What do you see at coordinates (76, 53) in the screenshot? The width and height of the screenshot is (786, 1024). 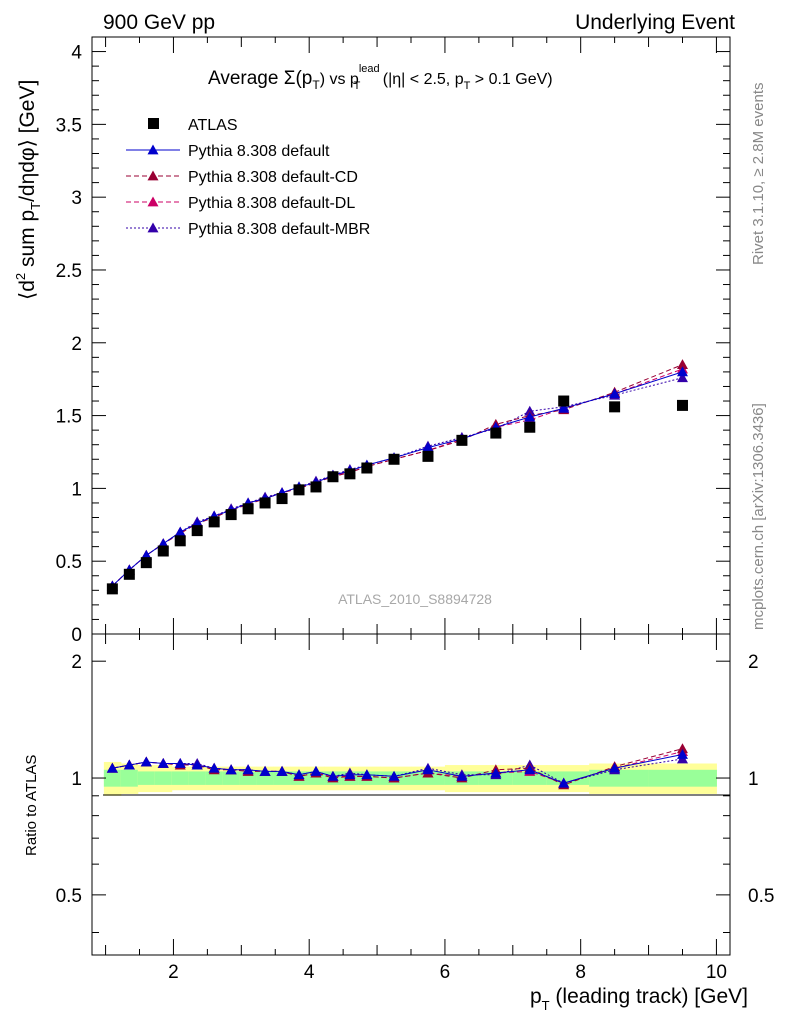 I see `y-tick-label: 4` at bounding box center [76, 53].